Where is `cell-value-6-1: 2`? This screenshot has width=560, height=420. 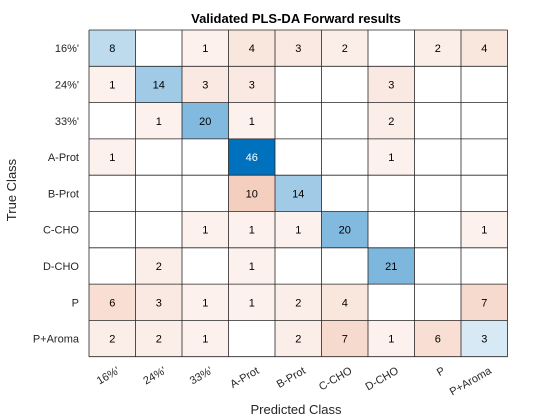 cell-value-6-1: 2 is located at coordinates (159, 267).